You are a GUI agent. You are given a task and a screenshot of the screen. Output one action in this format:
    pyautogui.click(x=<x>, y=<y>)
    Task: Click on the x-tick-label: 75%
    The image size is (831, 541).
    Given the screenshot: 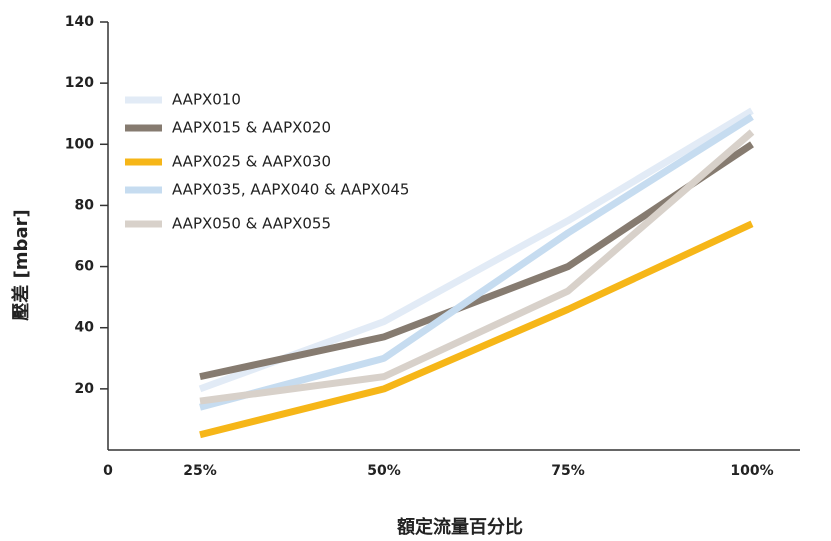 What is the action you would take?
    pyautogui.click(x=568, y=471)
    